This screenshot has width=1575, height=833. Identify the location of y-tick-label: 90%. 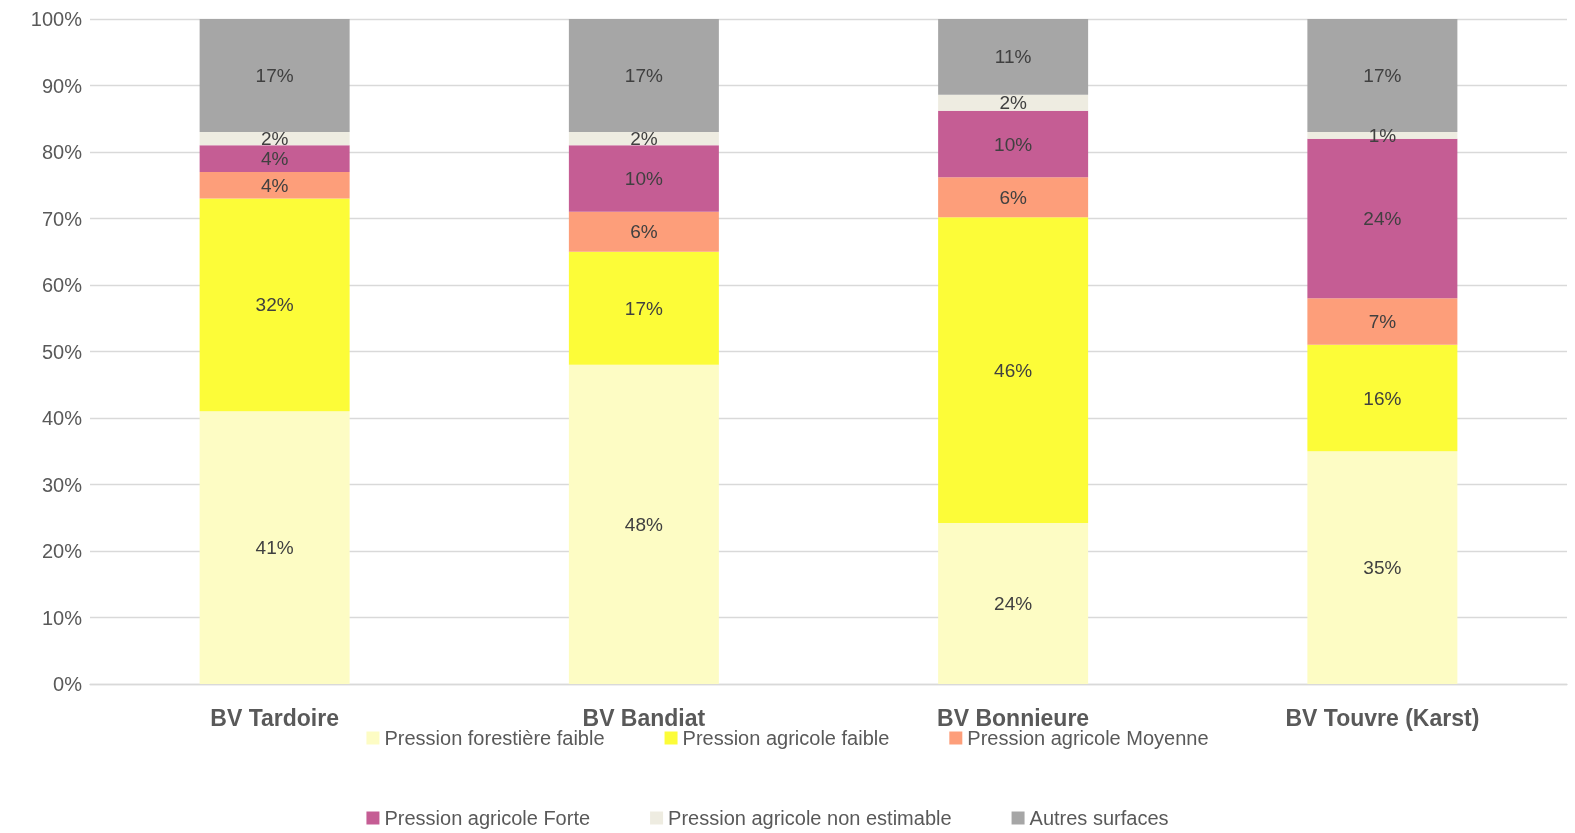
(62, 85).